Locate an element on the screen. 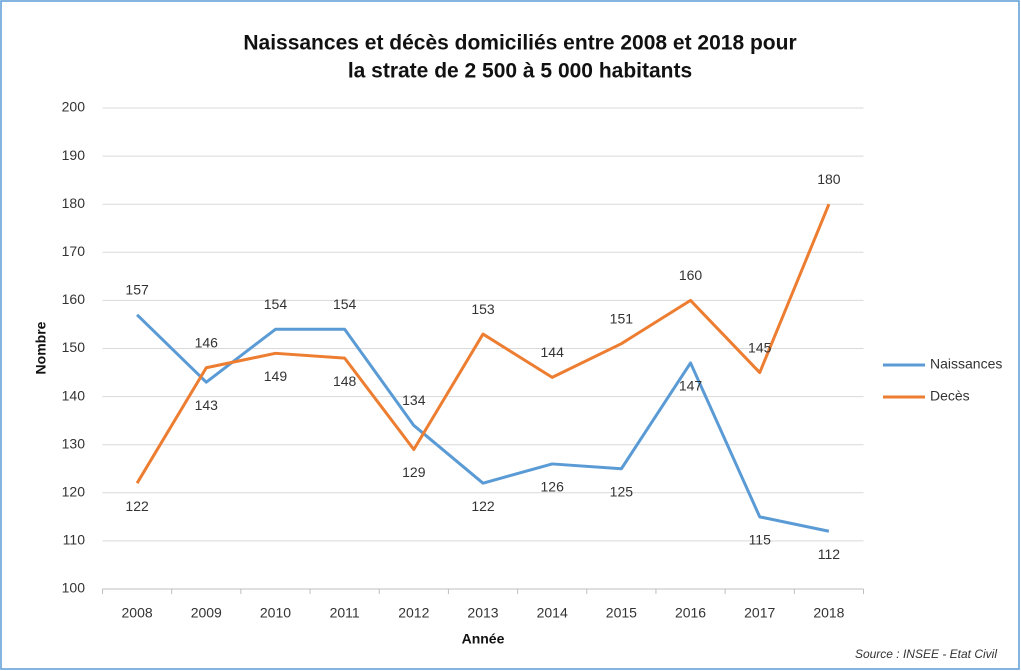  x-axis-title: Année is located at coordinates (483, 639).